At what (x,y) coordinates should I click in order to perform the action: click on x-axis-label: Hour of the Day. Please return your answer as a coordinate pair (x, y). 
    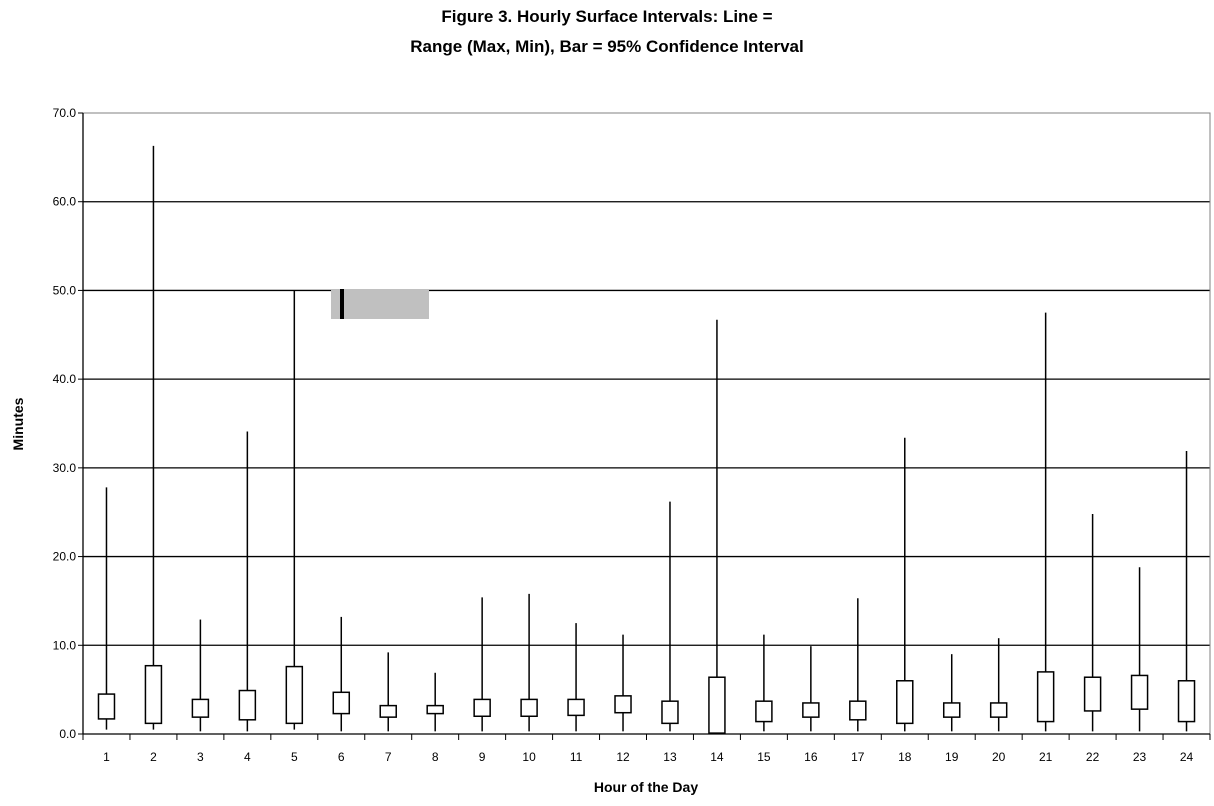
    Looking at the image, I should click on (646, 787).